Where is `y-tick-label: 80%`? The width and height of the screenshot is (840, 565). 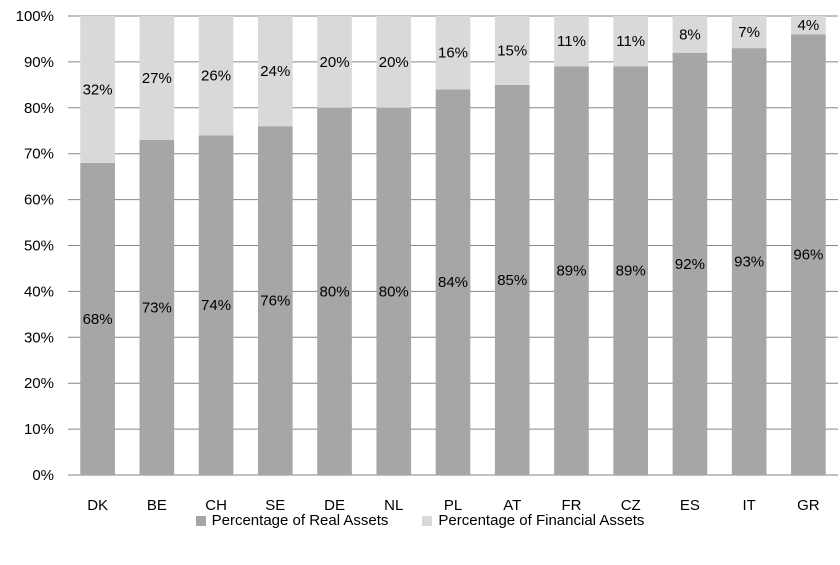
y-tick-label: 80% is located at coordinates (39, 108).